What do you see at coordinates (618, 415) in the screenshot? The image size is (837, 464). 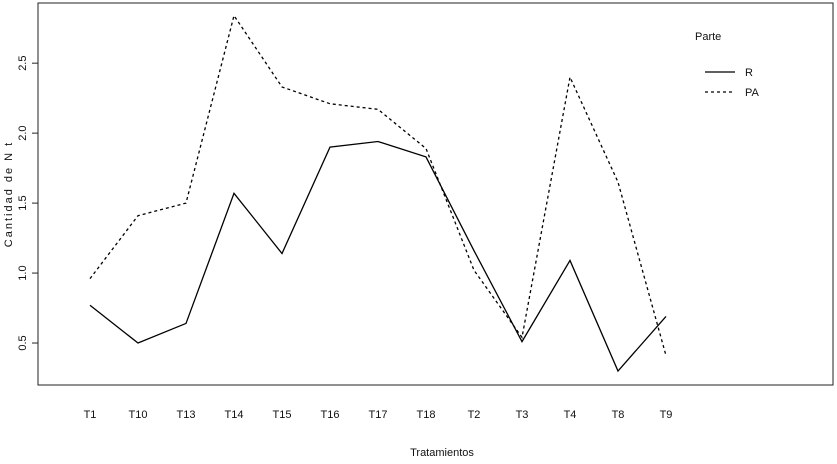 I see `x-tick-label: T8` at bounding box center [618, 415].